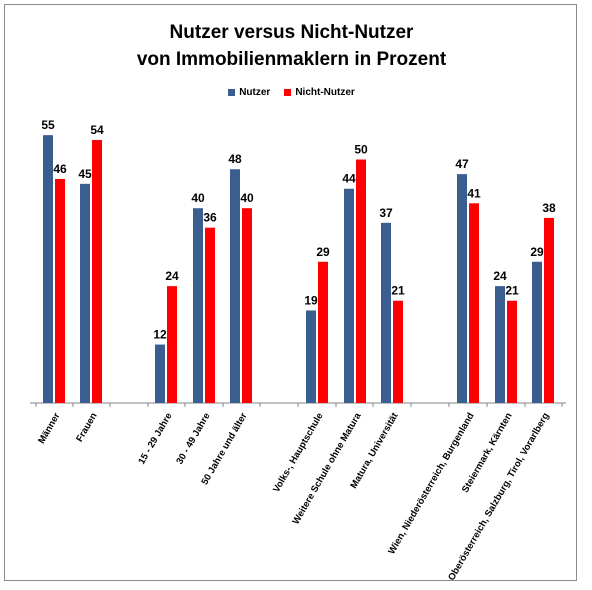  Describe the element at coordinates (386, 213) in the screenshot. I see `data-label-nutzer-7: 37` at that location.